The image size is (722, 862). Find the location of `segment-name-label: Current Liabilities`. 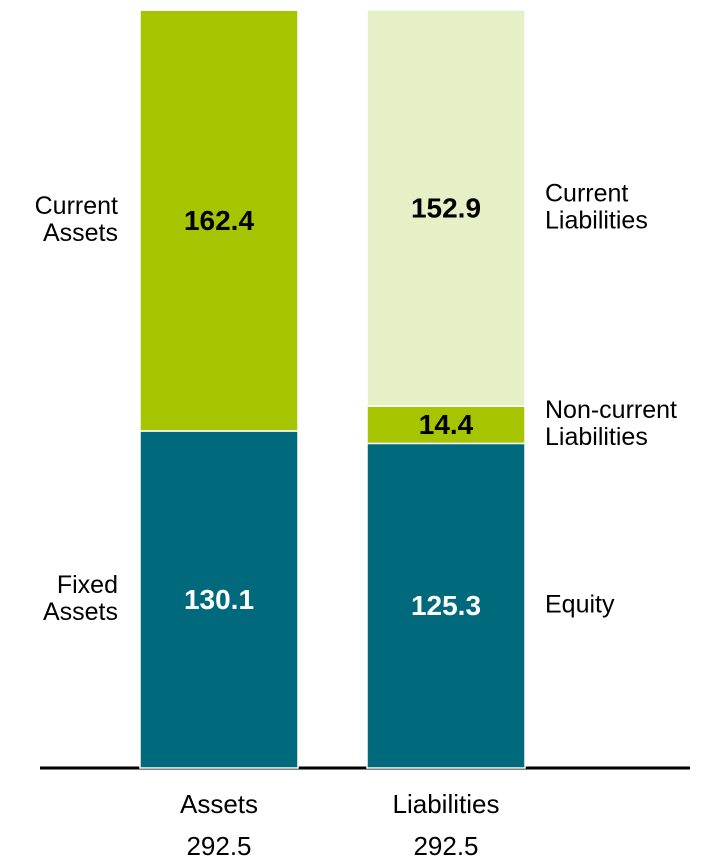

segment-name-label: Current Liabilities is located at coordinates (596, 206).